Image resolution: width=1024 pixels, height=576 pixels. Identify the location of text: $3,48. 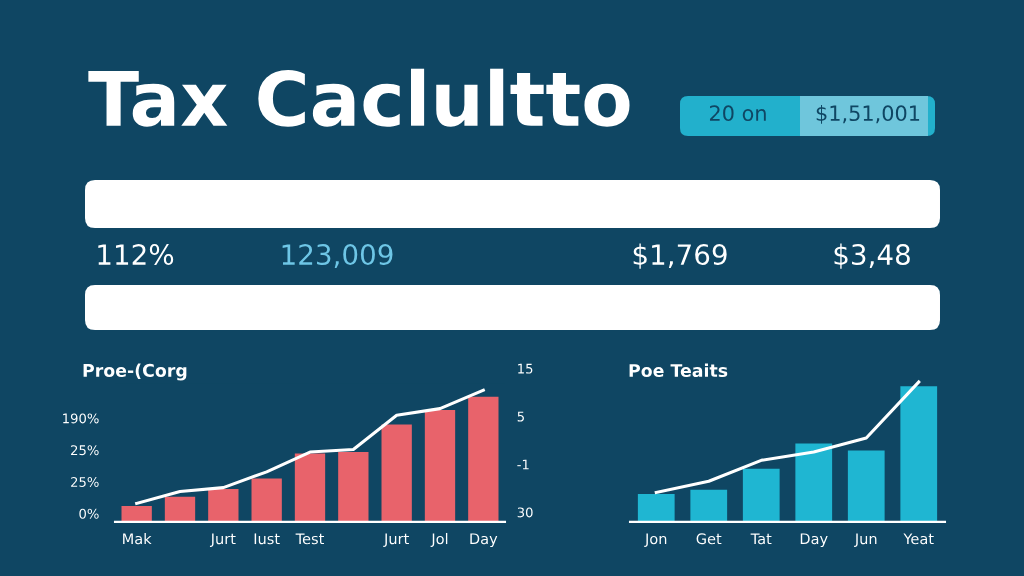
(872, 256).